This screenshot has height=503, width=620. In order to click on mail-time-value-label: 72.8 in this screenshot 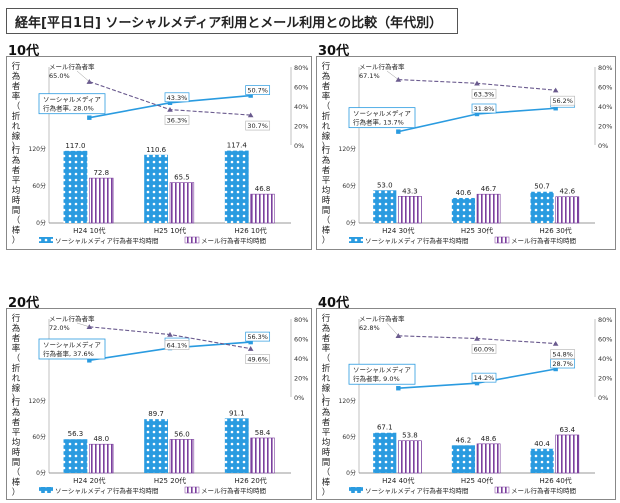, I will do `click(101, 173)`.